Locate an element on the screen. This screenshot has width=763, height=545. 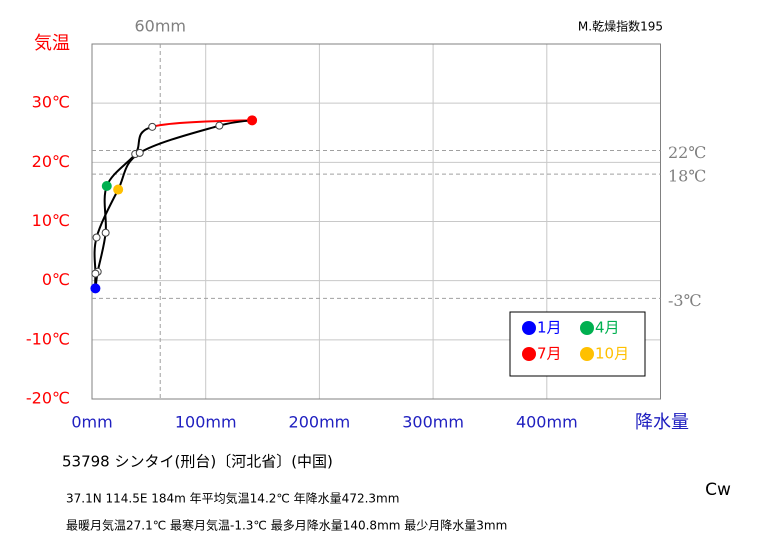
y-title: 気温 is located at coordinates (52, 43).